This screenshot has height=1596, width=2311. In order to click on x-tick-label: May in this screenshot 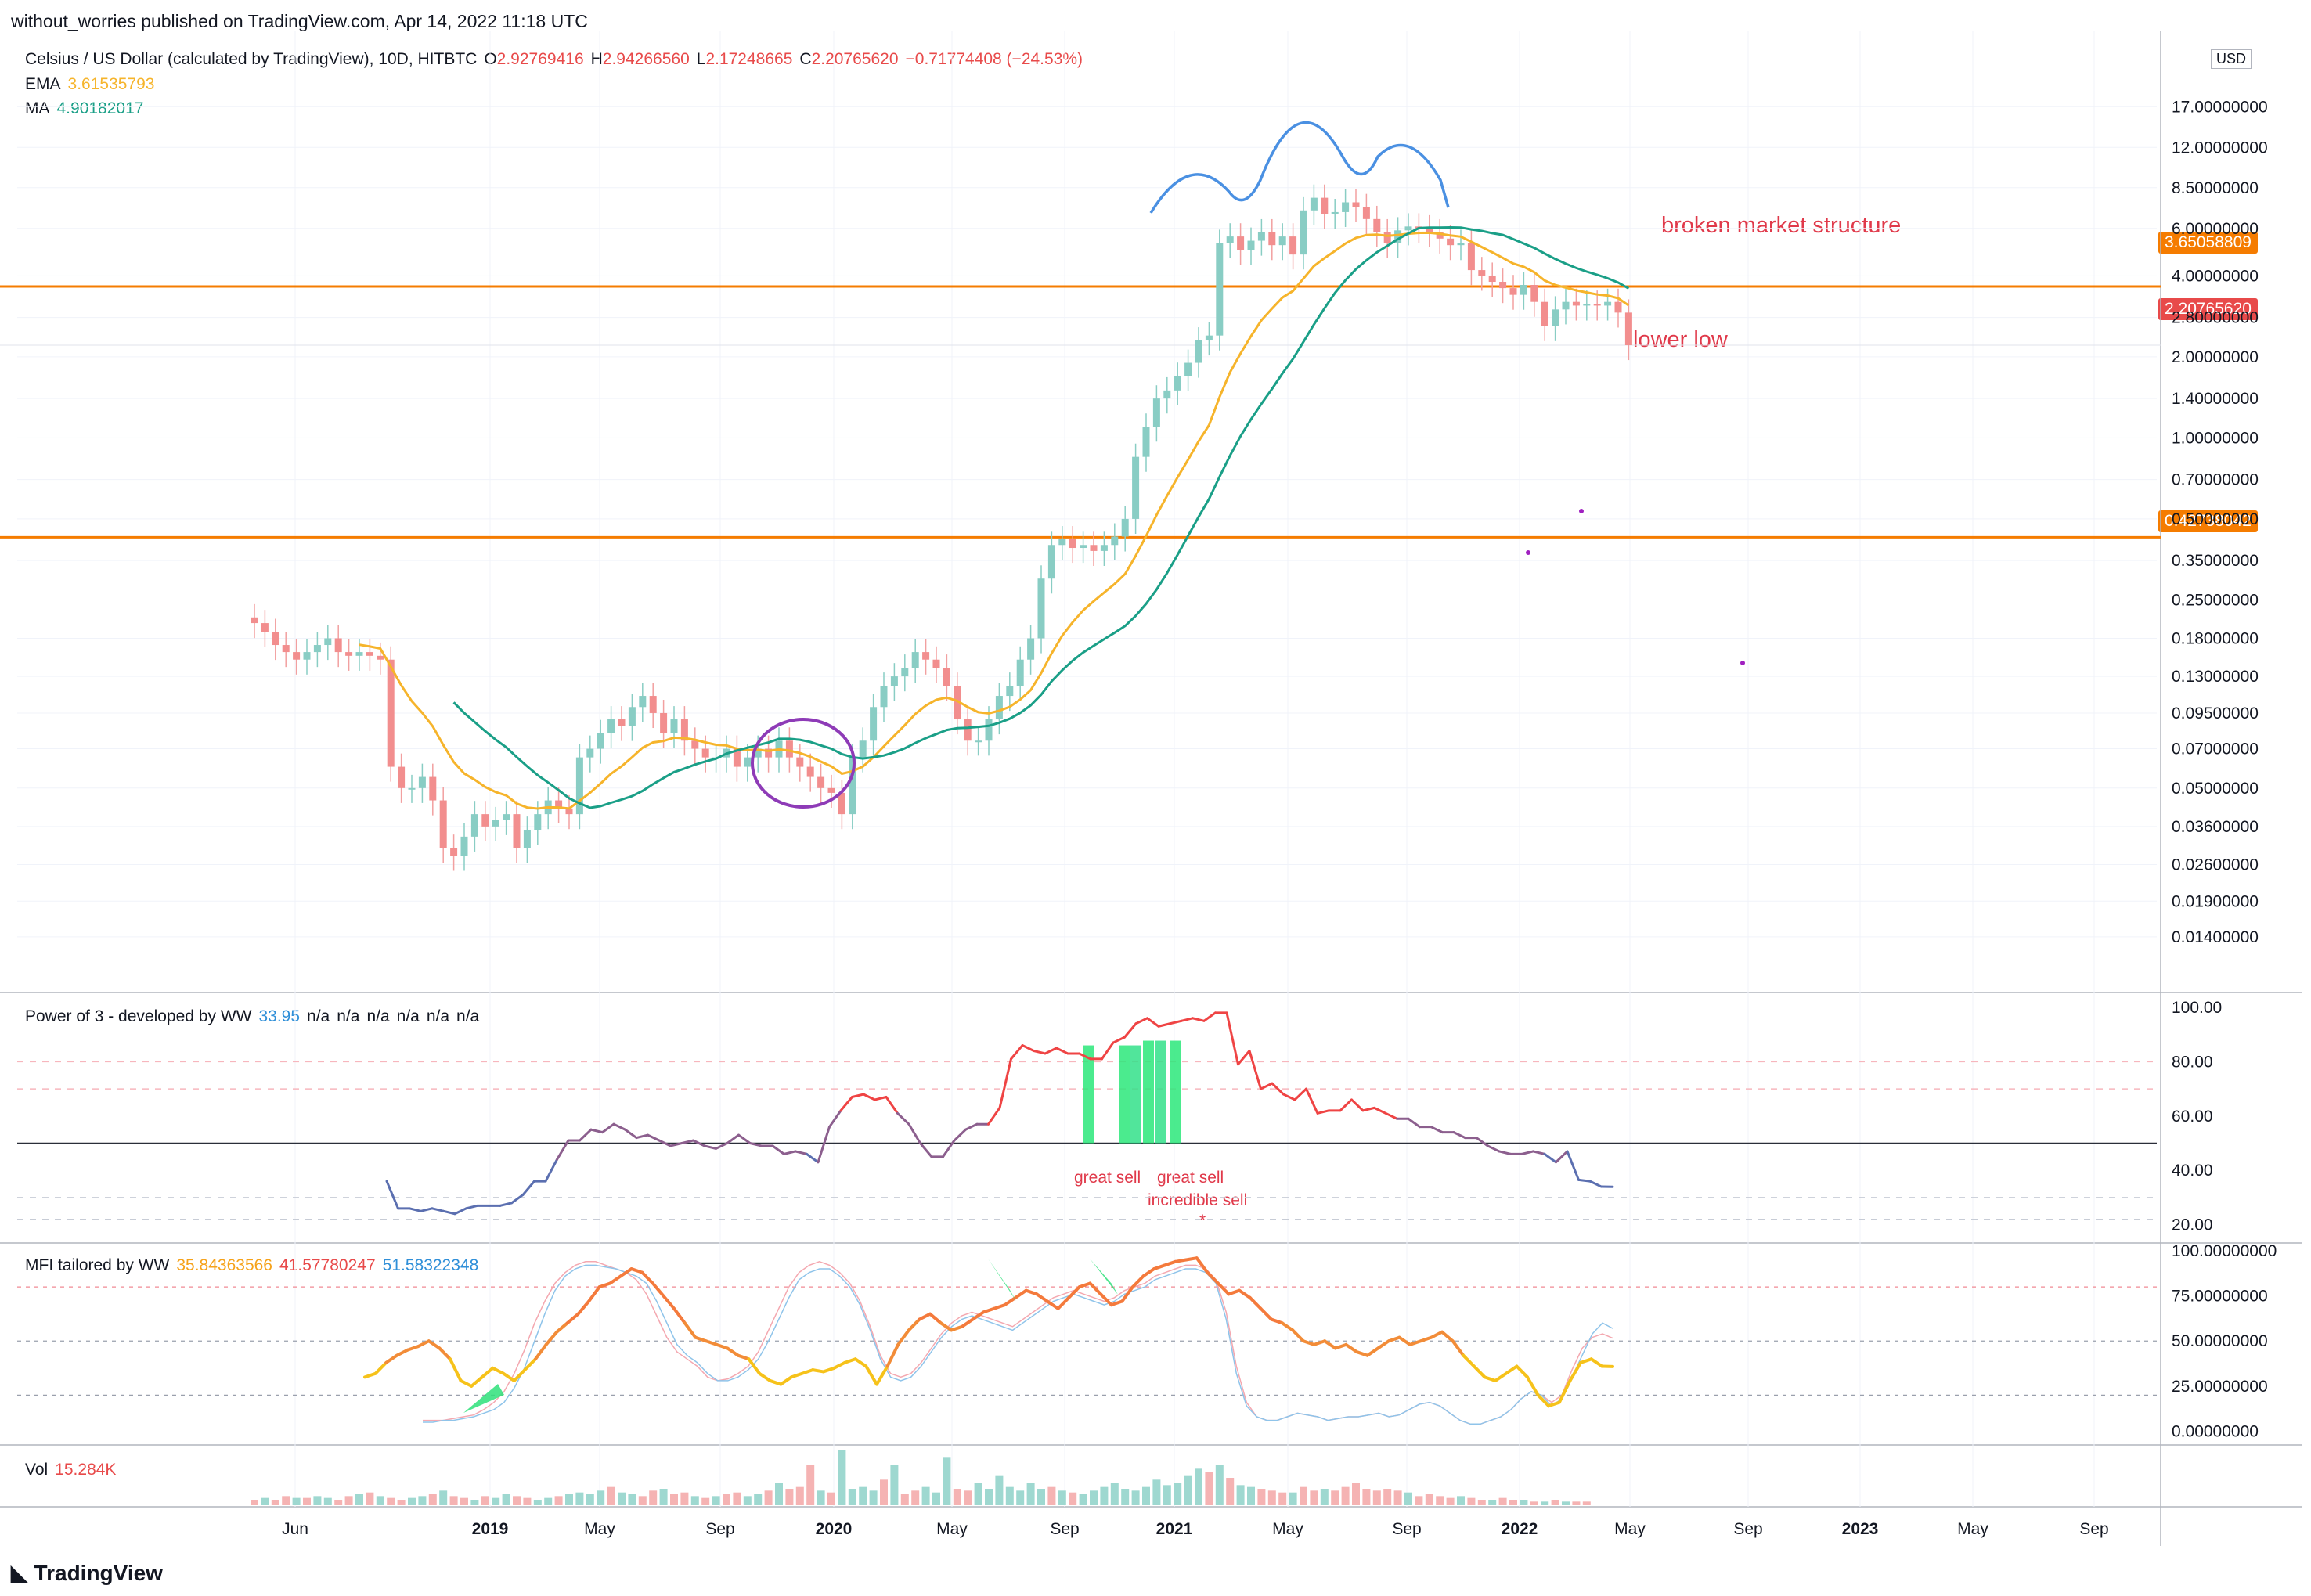, I will do `click(1972, 1529)`.